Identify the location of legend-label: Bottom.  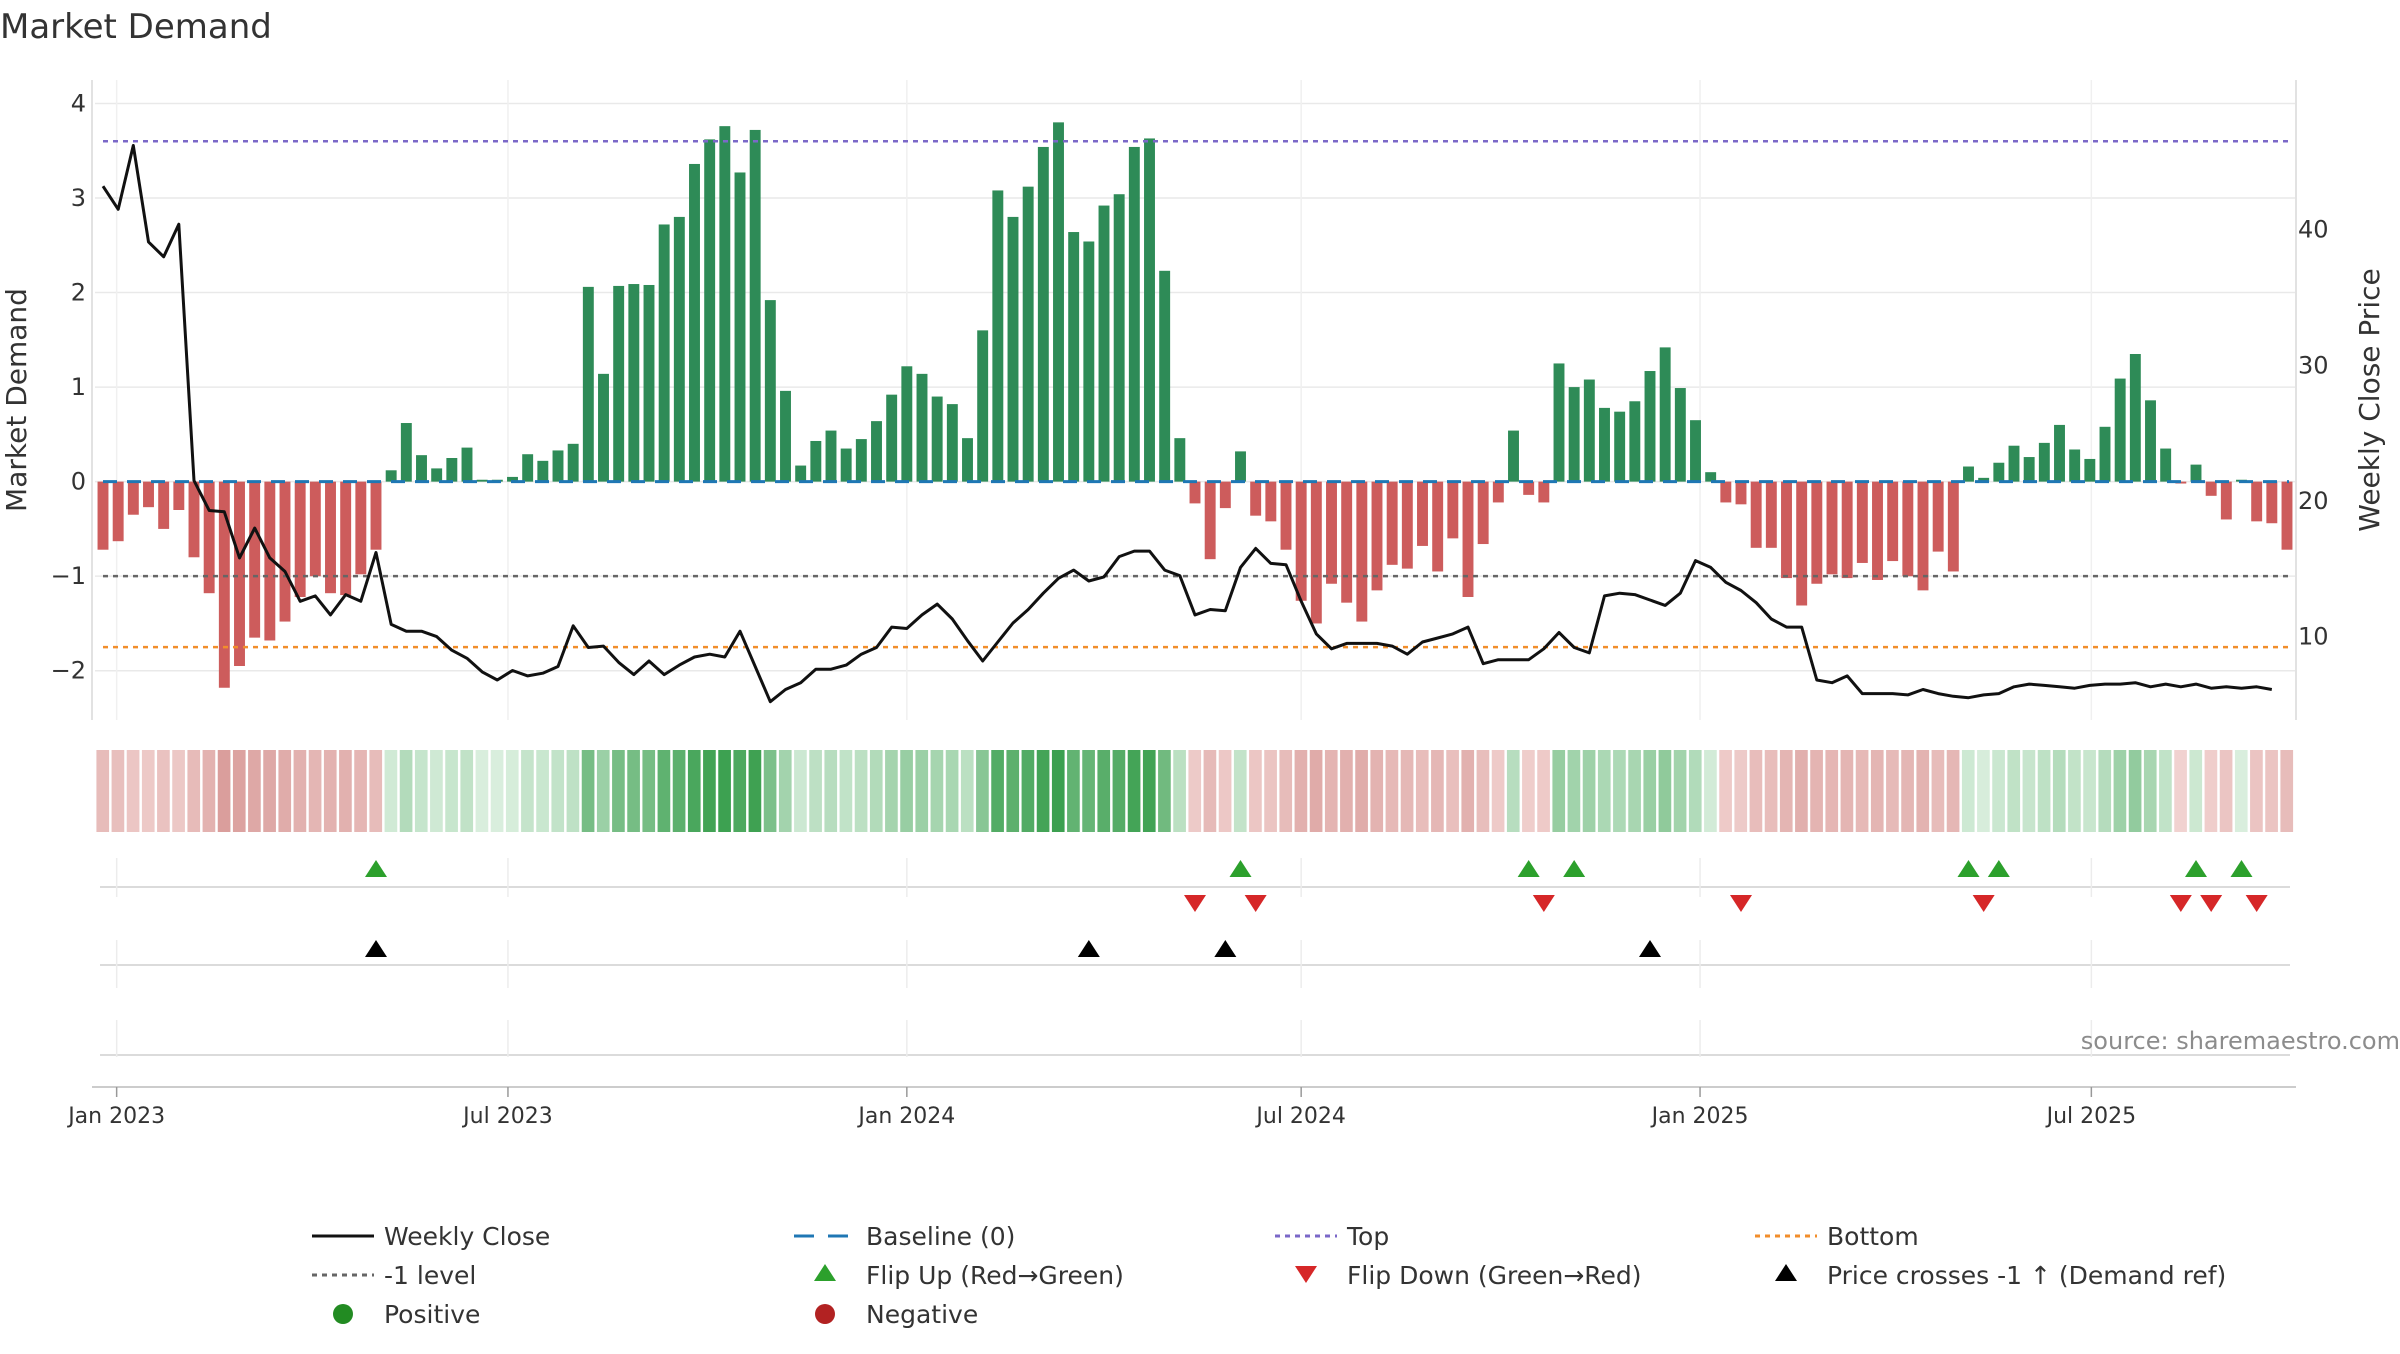
(1873, 1236).